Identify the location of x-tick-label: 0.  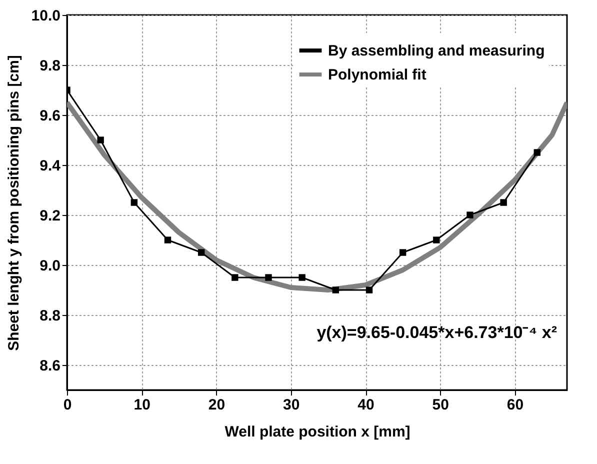
(67, 405).